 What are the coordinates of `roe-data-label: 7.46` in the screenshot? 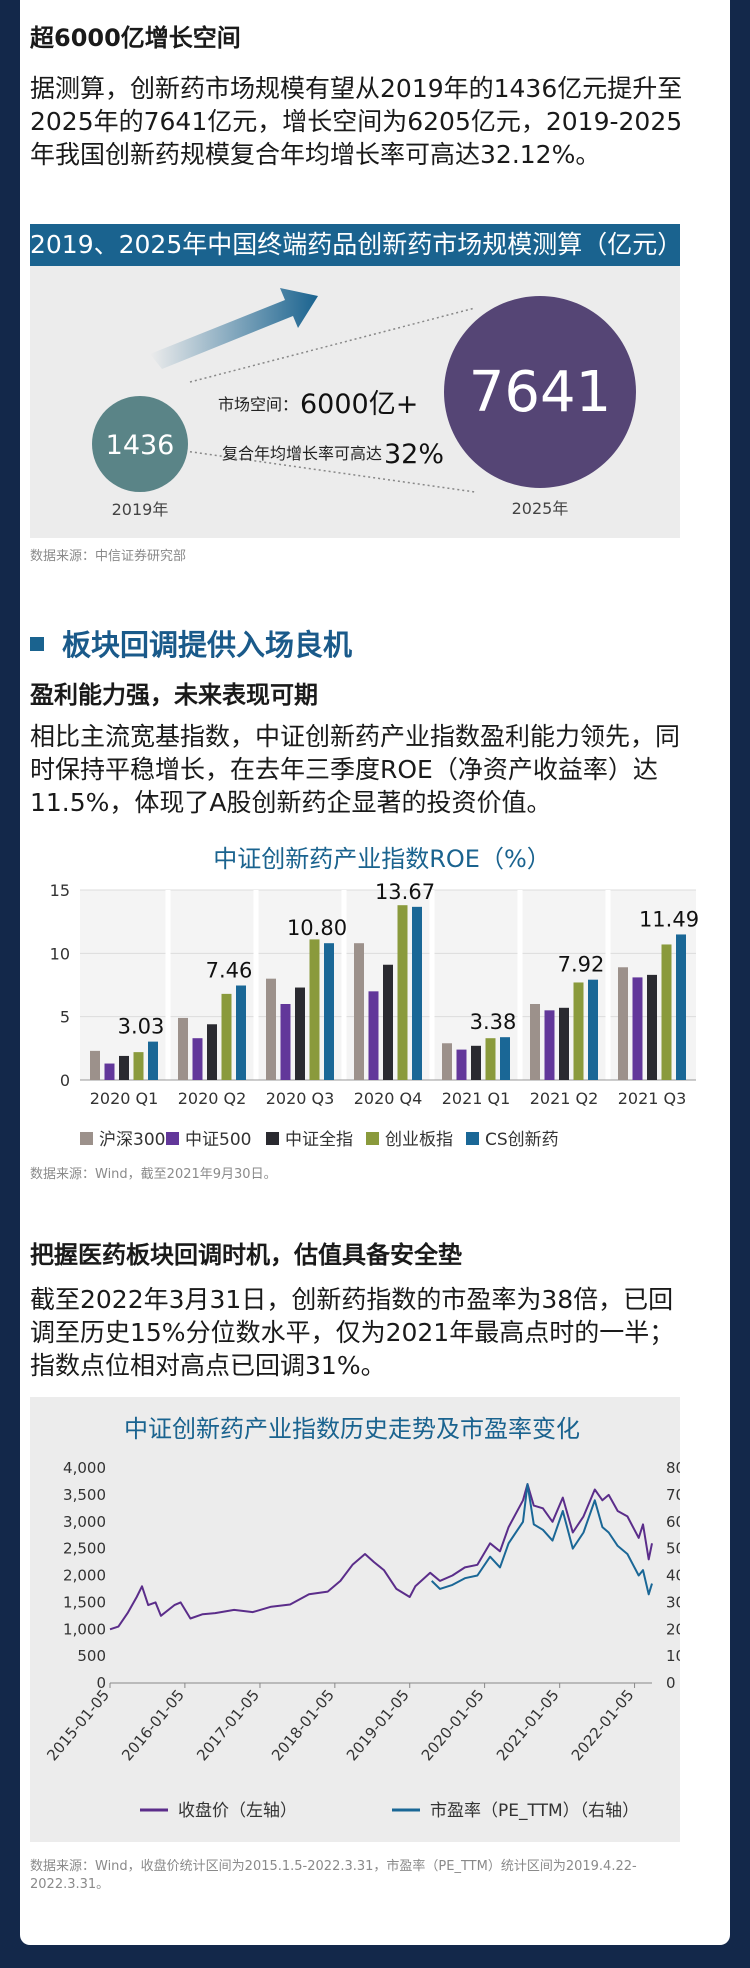 It's located at (229, 971).